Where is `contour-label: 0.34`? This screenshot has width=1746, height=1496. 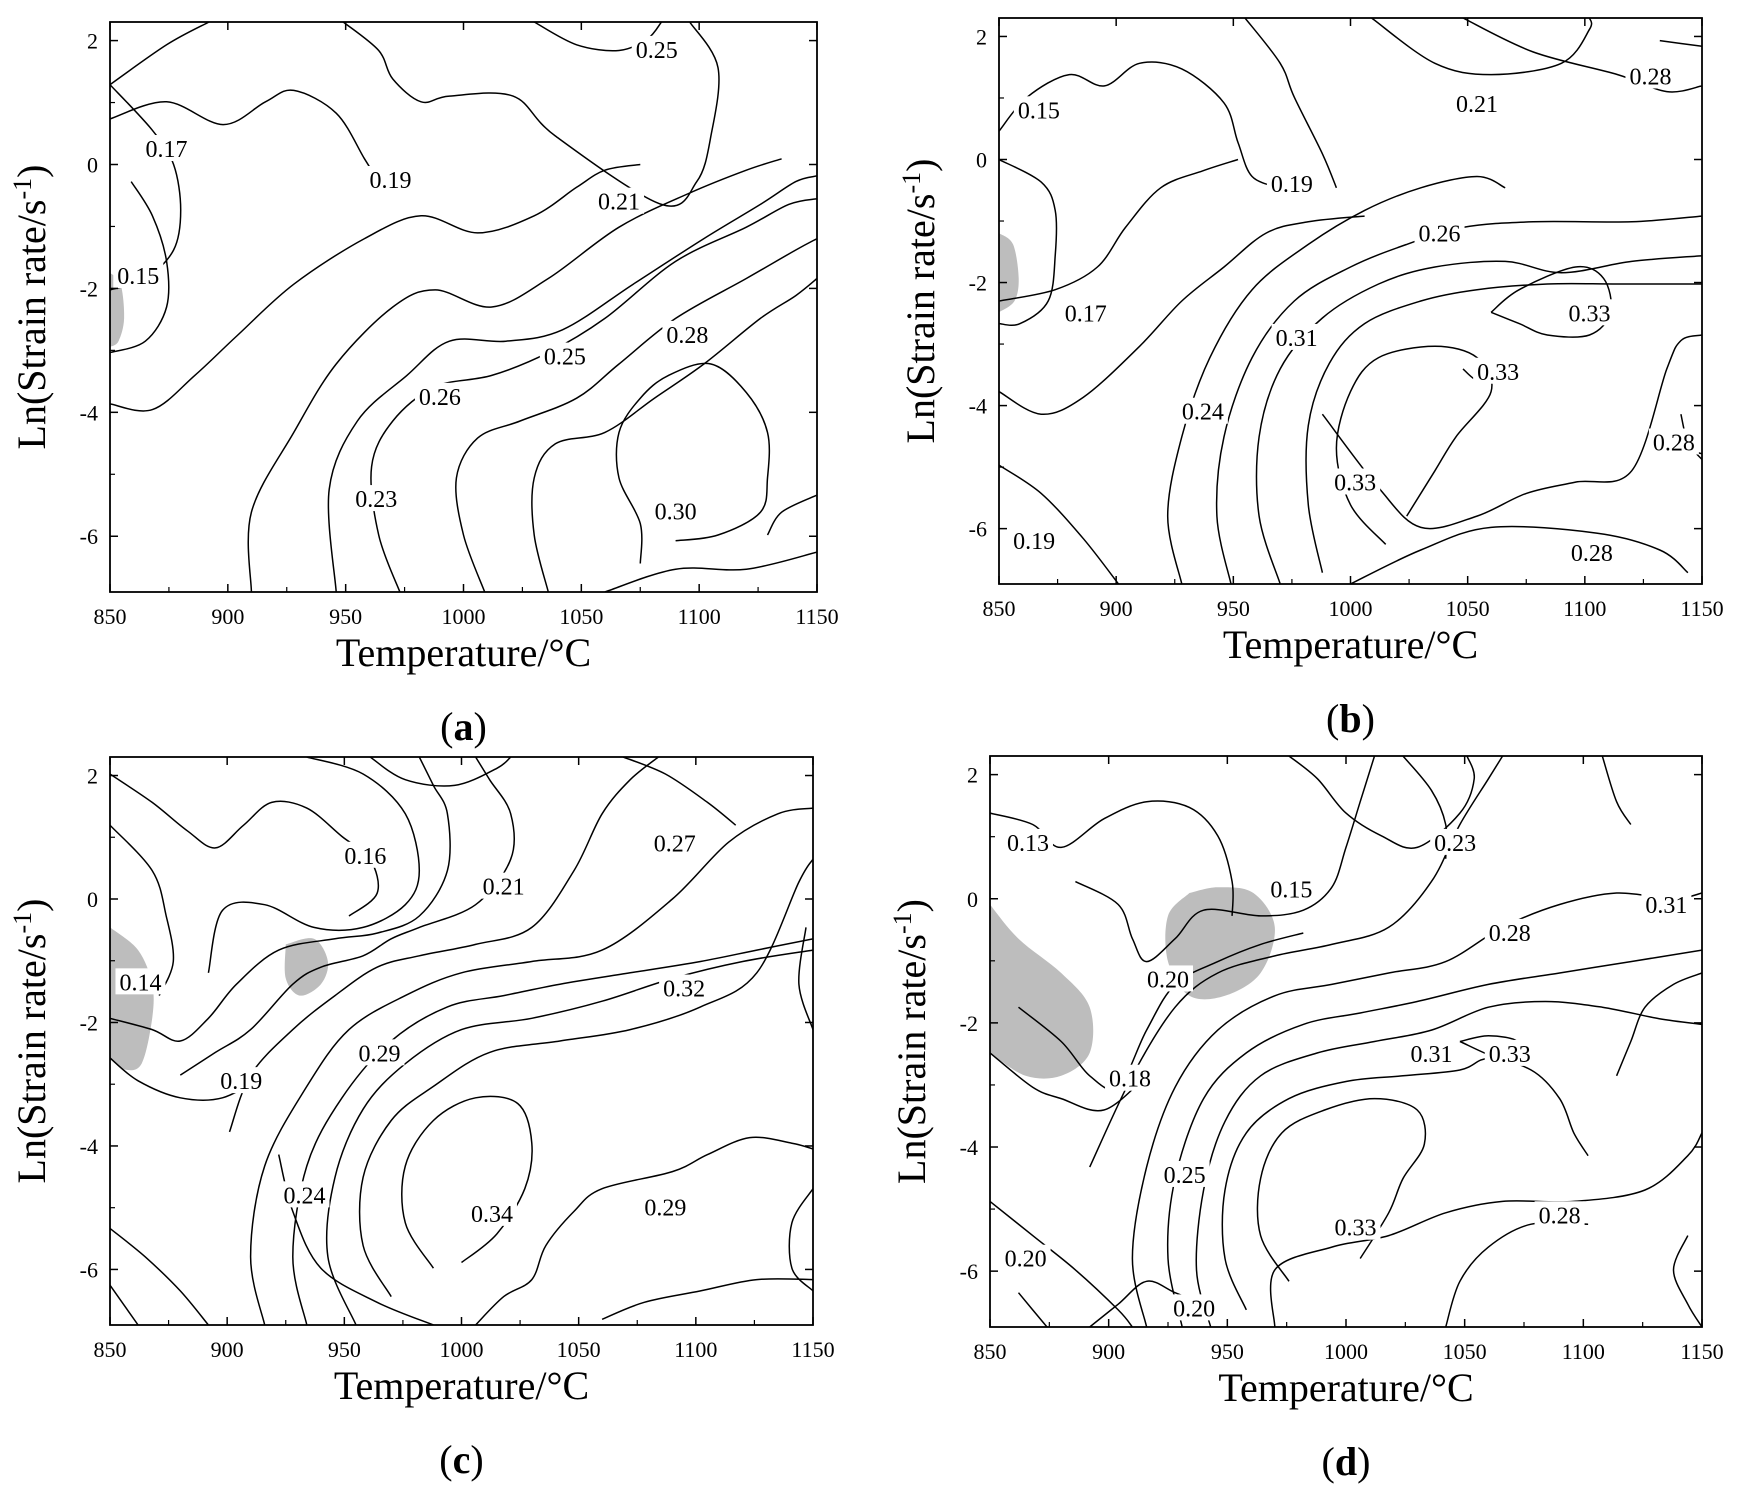
contour-label: 0.34 is located at coordinates (492, 1215).